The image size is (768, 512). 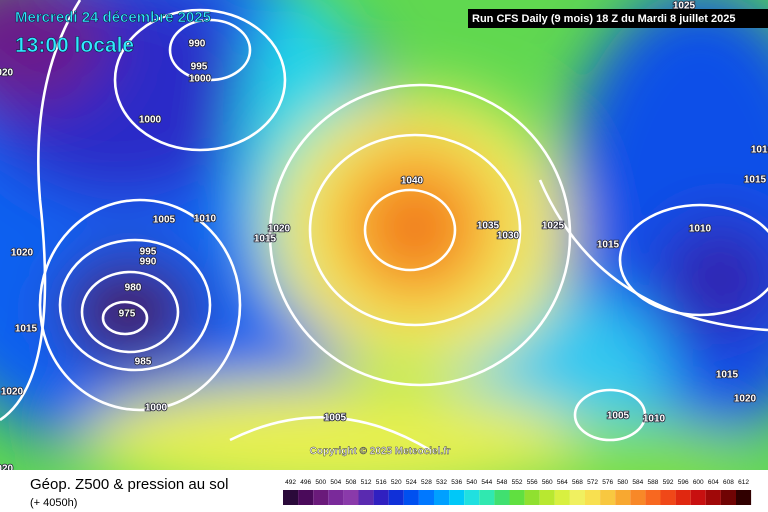 What do you see at coordinates (113, 17) in the screenshot?
I see `date: Mercredi 24 décembre 2025` at bounding box center [113, 17].